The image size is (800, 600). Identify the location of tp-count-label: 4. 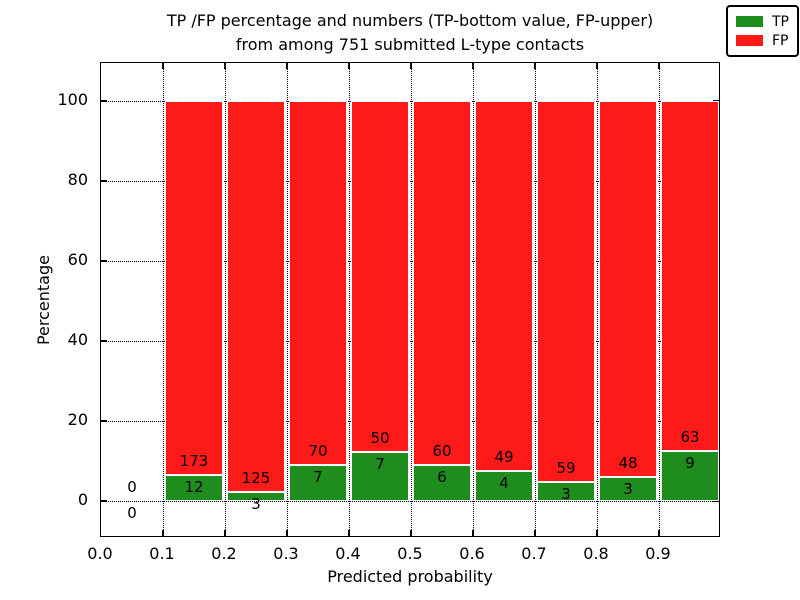
(504, 482).